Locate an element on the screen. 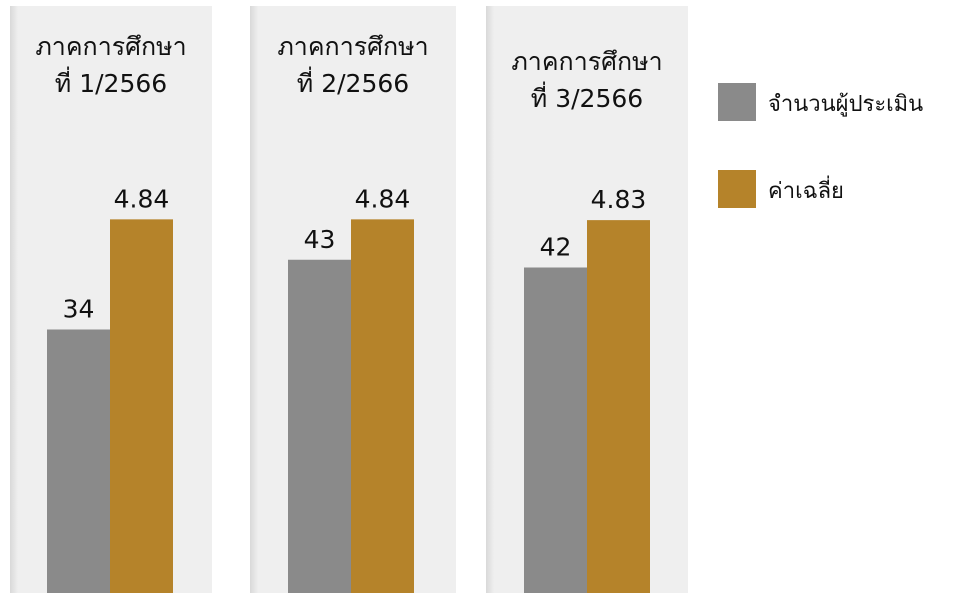 The width and height of the screenshot is (971, 593). category-title-2-line-1: ภาคการศึกษา is located at coordinates (352, 46).